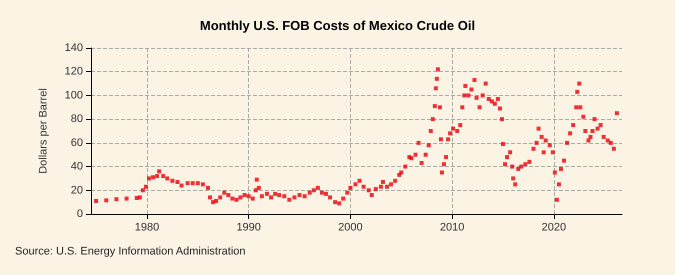 This screenshot has width=675, height=275. Describe the element at coordinates (79, 214) in the screenshot. I see `y-tick-label: 0` at that location.